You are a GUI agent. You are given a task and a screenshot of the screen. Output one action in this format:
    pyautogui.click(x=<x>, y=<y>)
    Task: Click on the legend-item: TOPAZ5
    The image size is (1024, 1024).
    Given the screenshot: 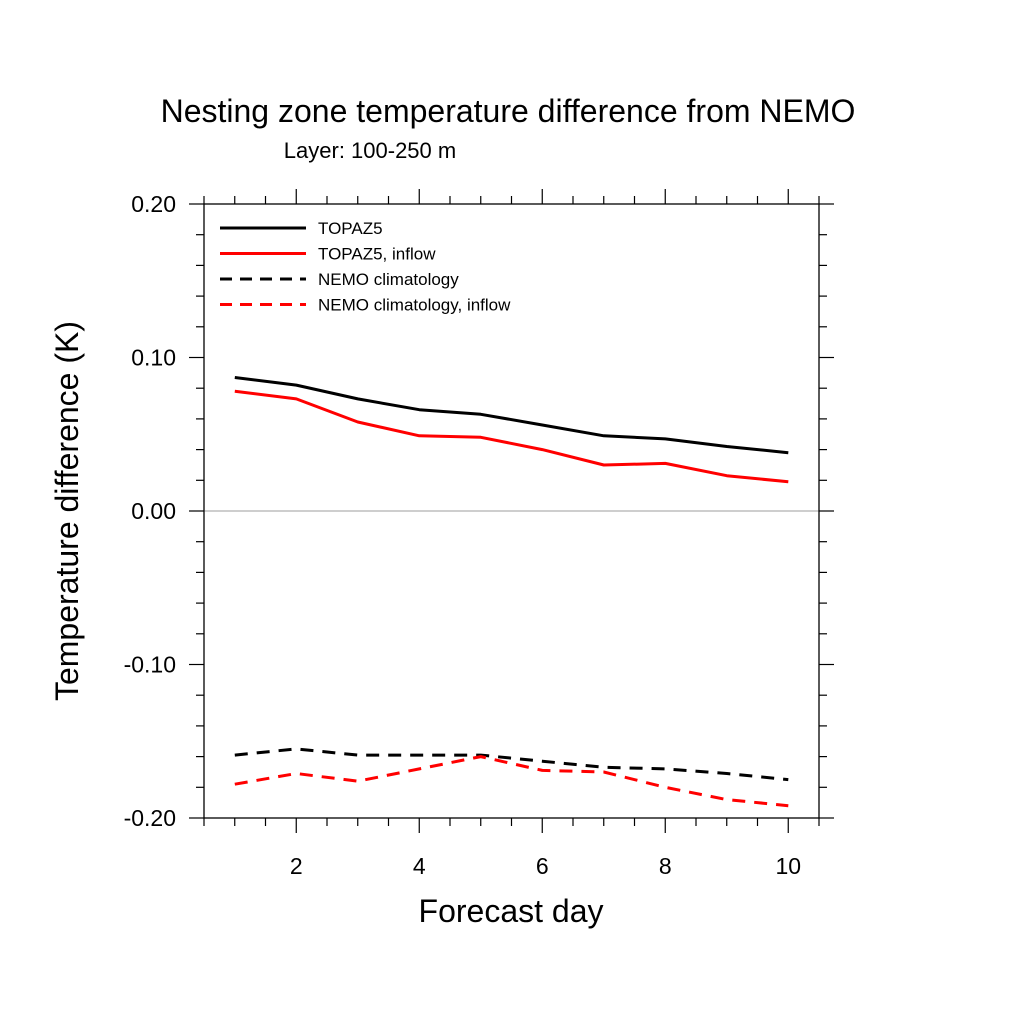 What is the action you would take?
    pyautogui.click(x=301, y=228)
    